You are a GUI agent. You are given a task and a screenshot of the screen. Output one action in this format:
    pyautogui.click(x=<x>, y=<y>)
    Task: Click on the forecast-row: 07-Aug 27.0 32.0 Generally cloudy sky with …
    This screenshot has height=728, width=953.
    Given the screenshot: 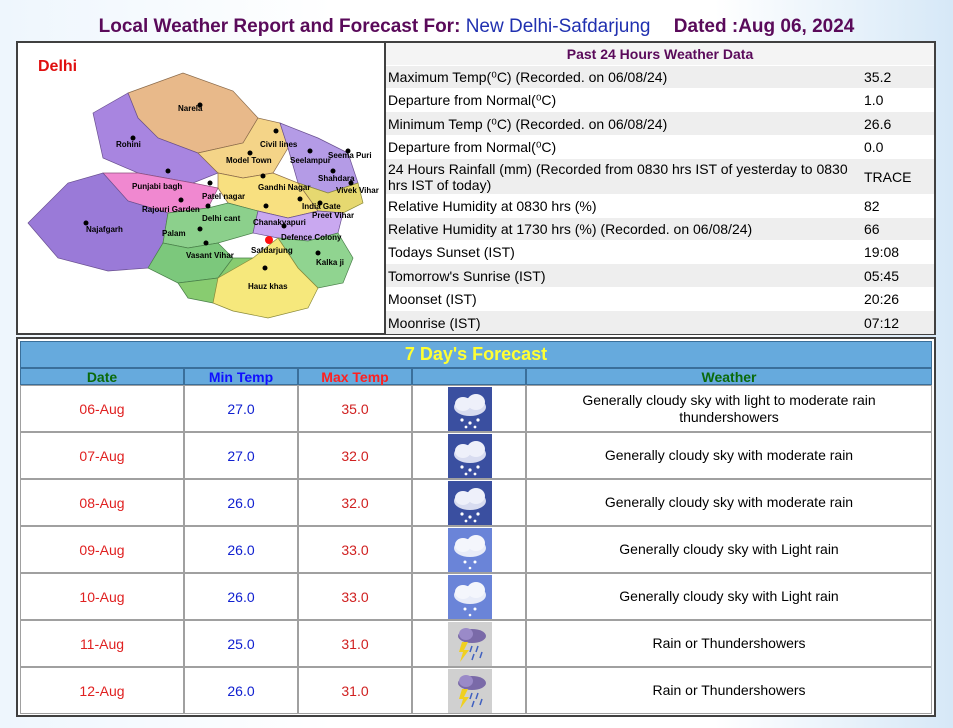 What is the action you would take?
    pyautogui.click(x=476, y=455)
    